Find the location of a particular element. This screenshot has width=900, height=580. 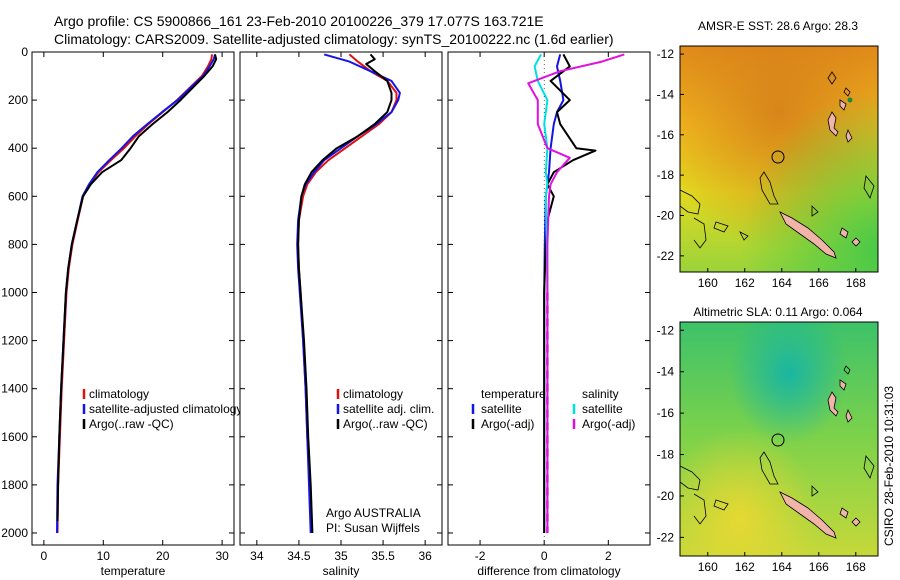

sla-lon-tick-label: 168 is located at coordinates (856, 567).